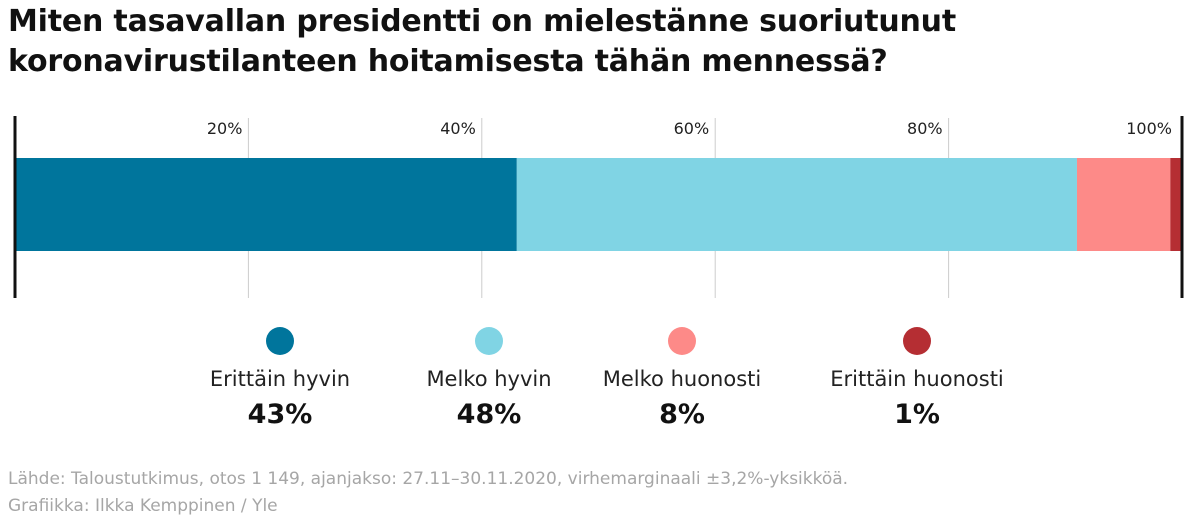 The image size is (1199, 528). What do you see at coordinates (917, 379) in the screenshot?
I see `legend-label-4: Erittäin huonosti` at bounding box center [917, 379].